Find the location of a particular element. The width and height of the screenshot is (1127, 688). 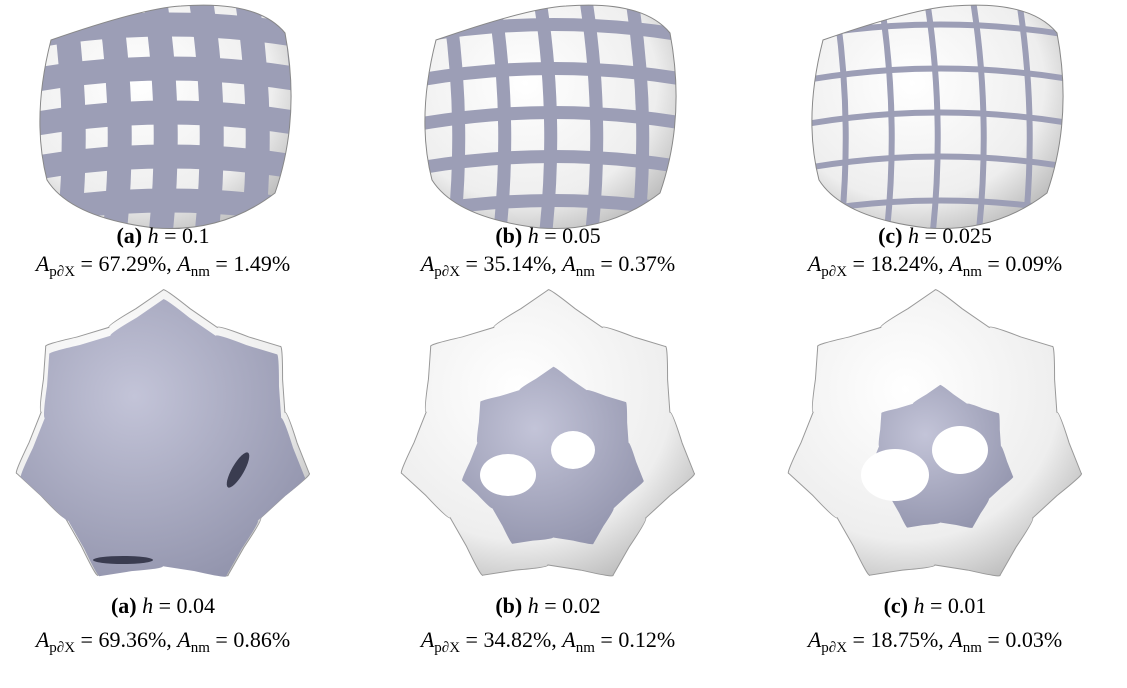

h-value: 0.01 is located at coordinates (967, 605).